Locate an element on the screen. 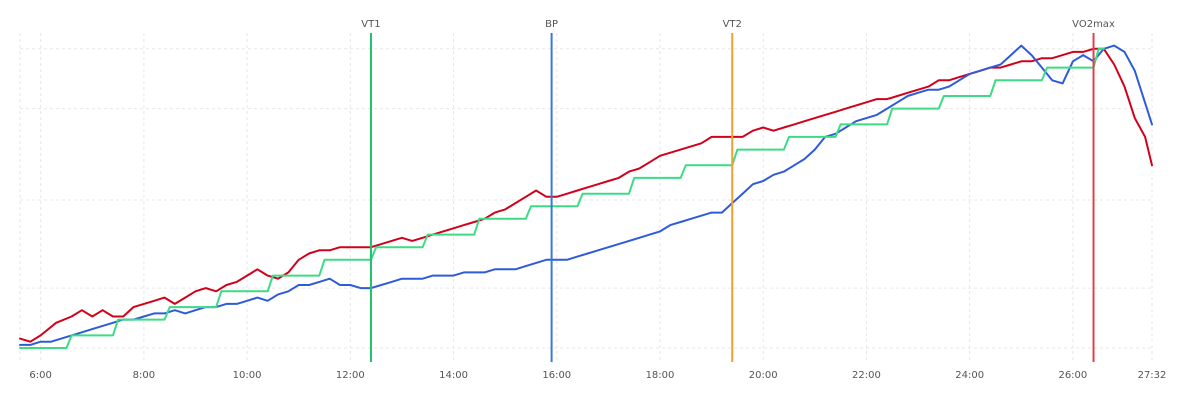 This screenshot has width=1177, height=400. x-tick-label: 18:00 is located at coordinates (660, 375).